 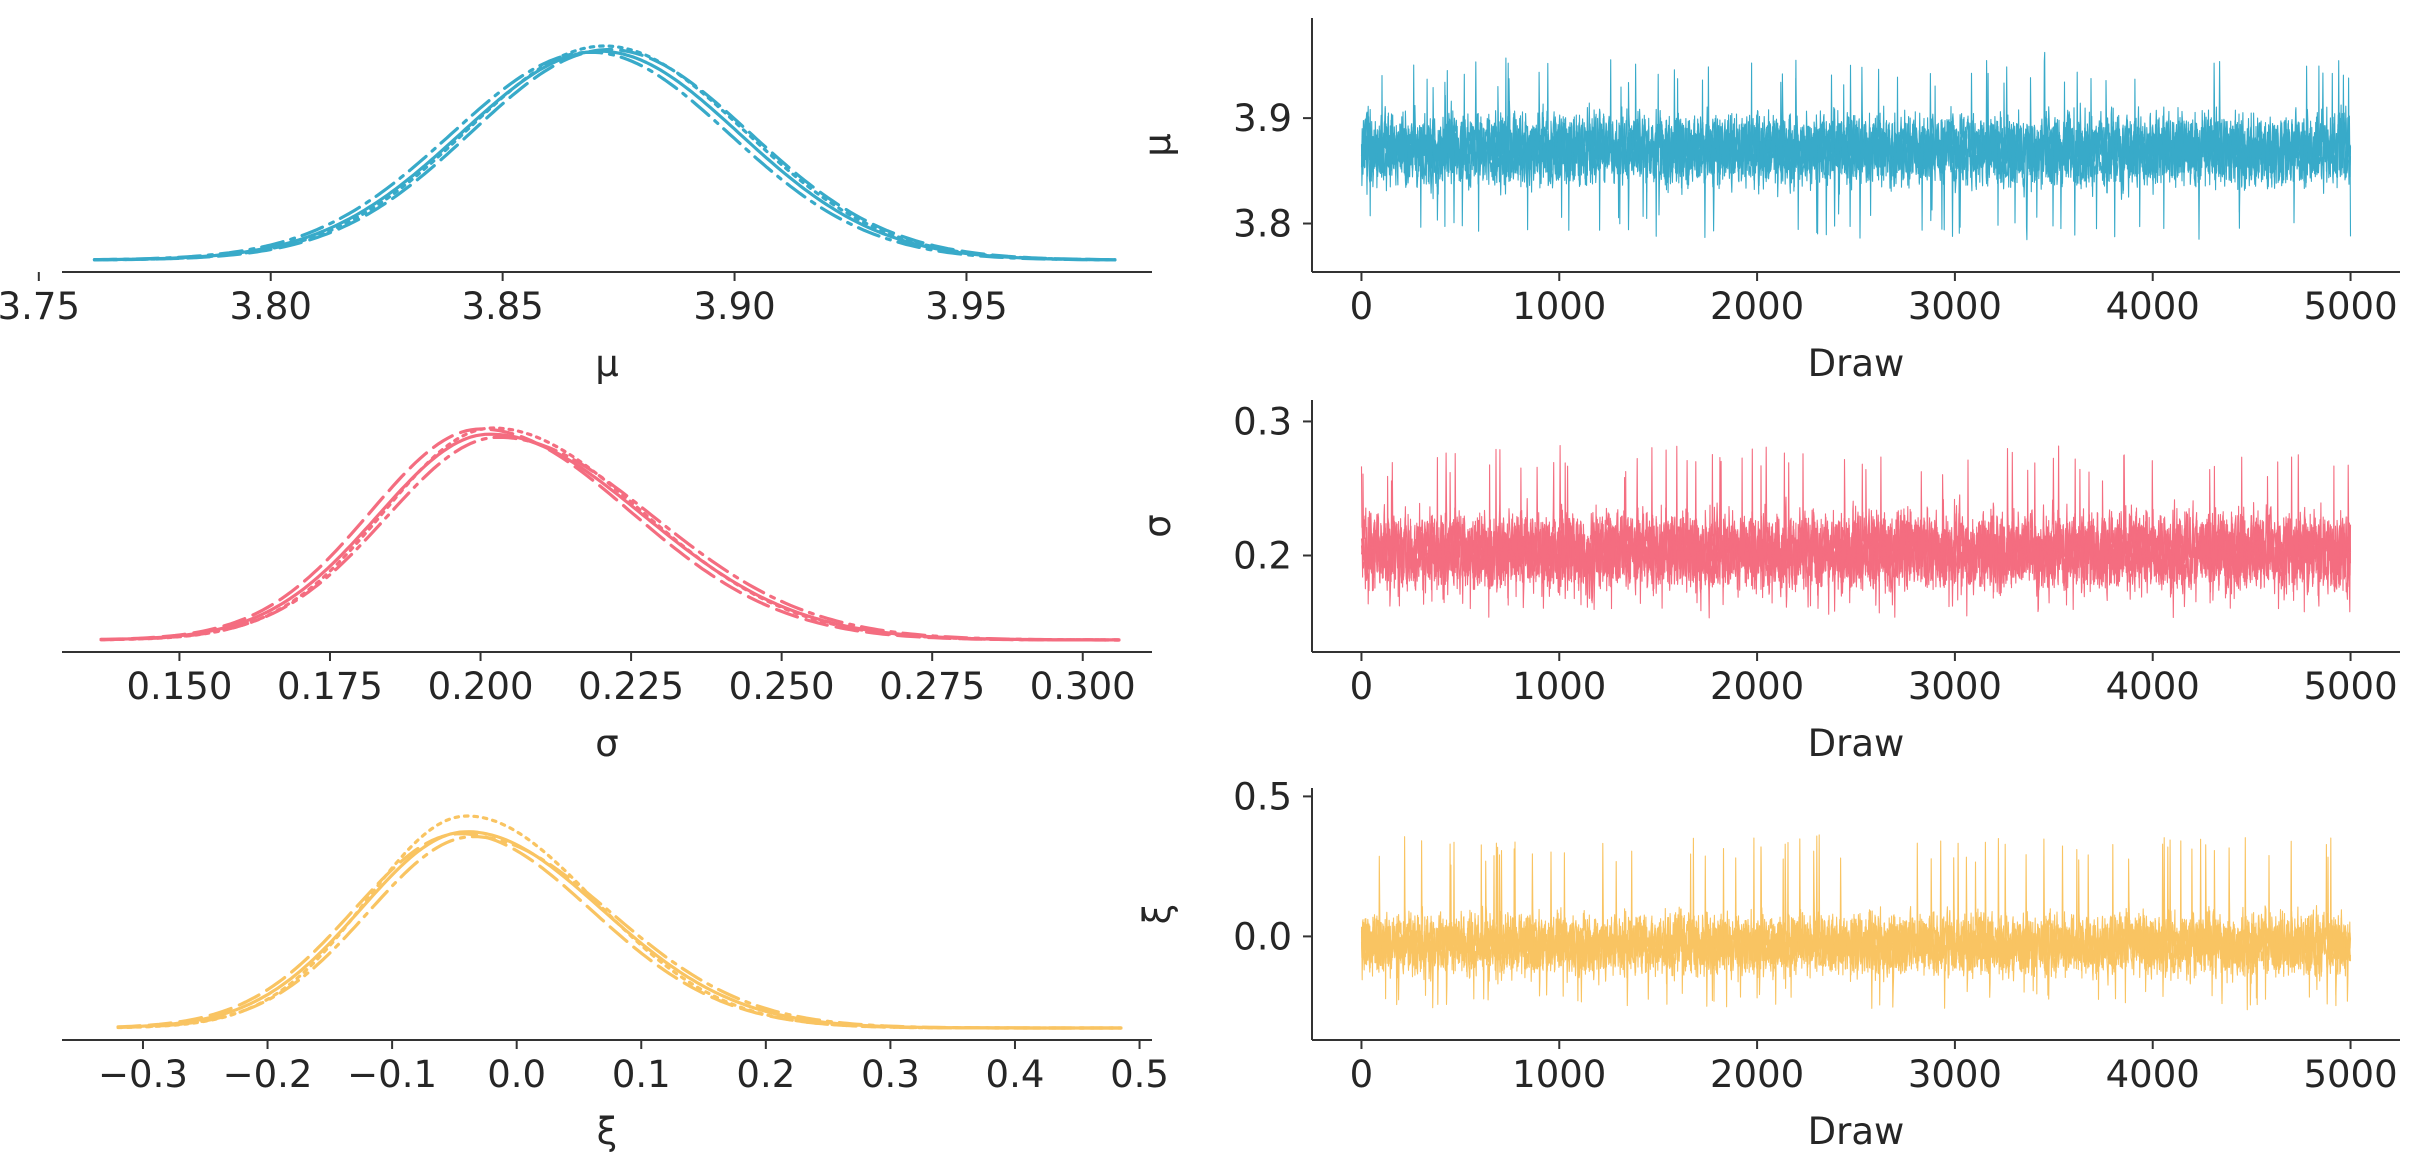 What do you see at coordinates (1262, 421) in the screenshot?
I see `y-tick-label: 0.3` at bounding box center [1262, 421].